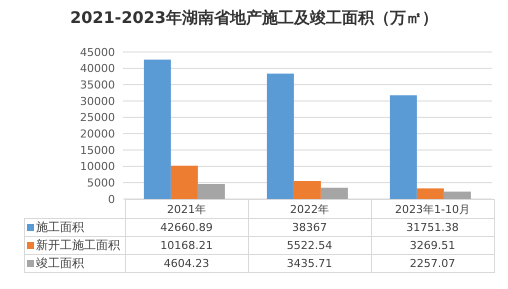 This screenshot has width=508, height=289. Describe the element at coordinates (74, 245) in the screenshot. I see `legend-label: 新开工施工面积` at that location.